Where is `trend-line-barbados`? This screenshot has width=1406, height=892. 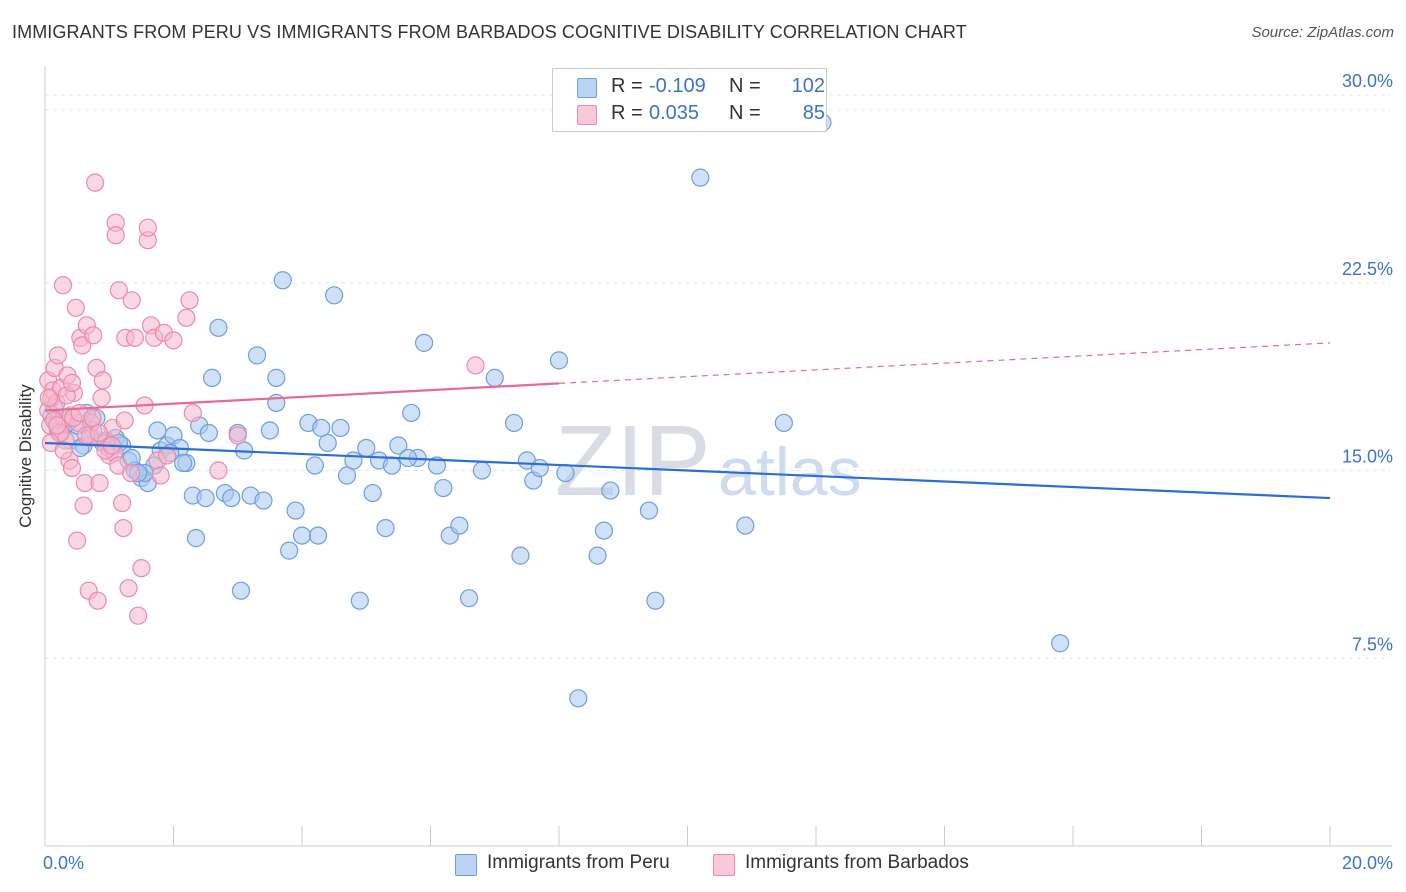
trend-line-barbados is located at coordinates (302, 397).